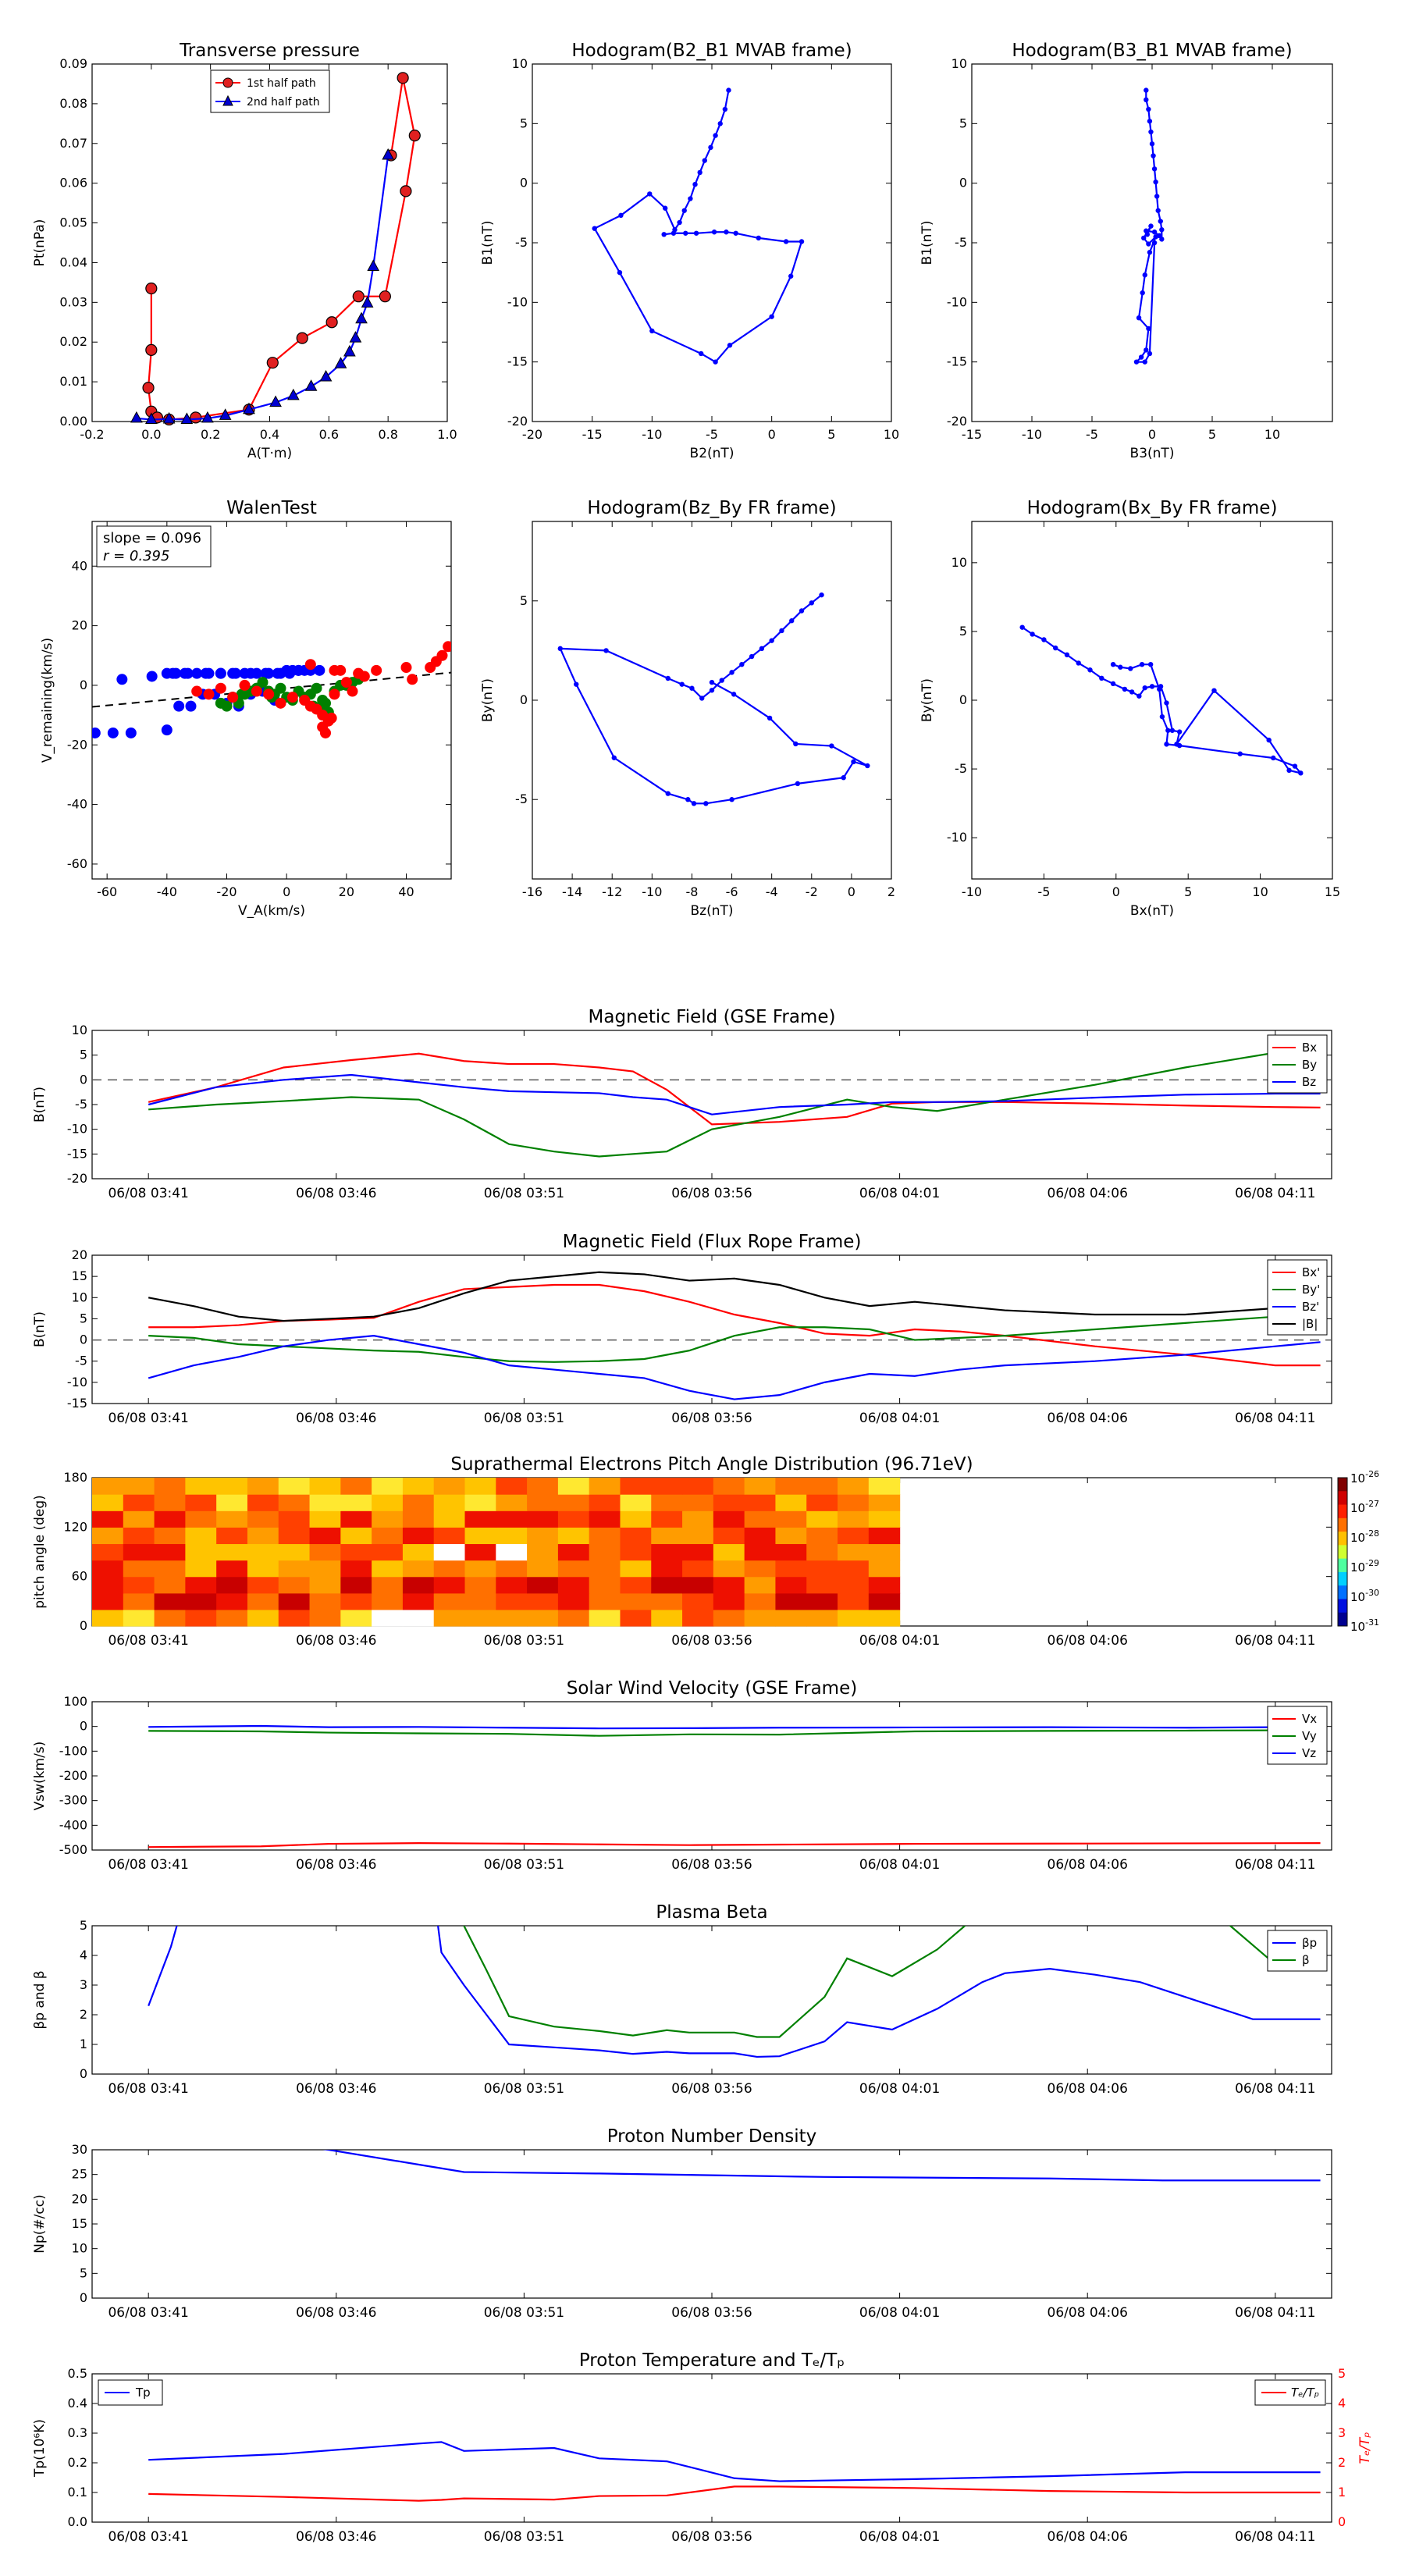 This screenshot has width=1405, height=2576. Describe the element at coordinates (336, 1865) in the screenshot. I see `time-tick-label: 06/08 03:46` at that location.